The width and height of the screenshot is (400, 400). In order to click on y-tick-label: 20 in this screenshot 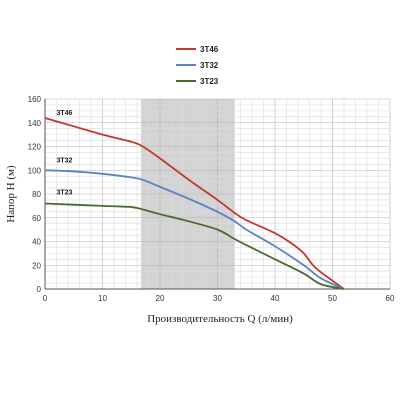, I will do `click(36, 265)`.